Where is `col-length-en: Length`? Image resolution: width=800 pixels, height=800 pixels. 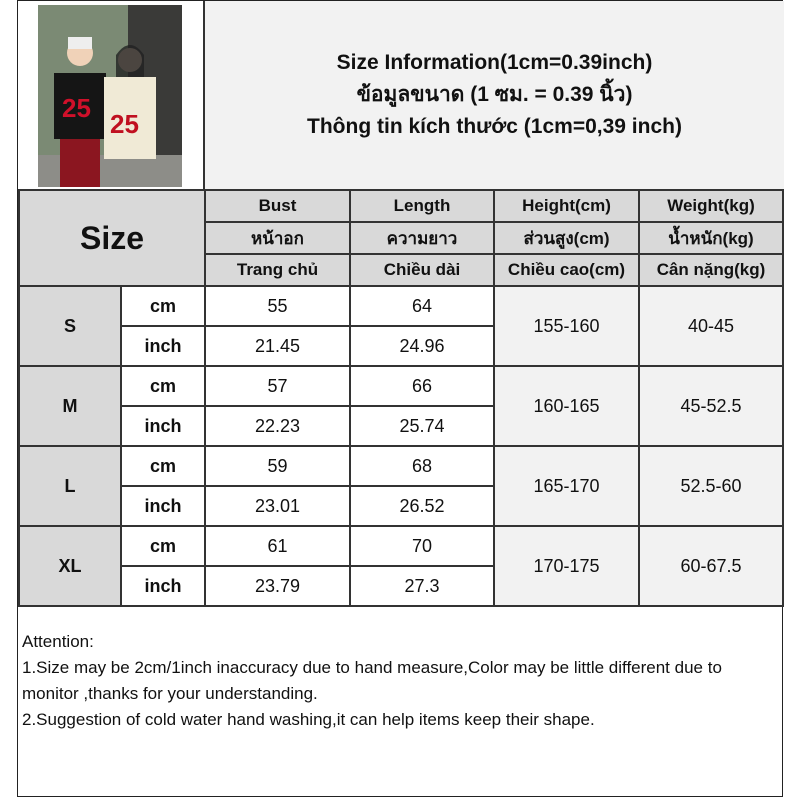
col-length-en: Length is located at coordinates (422, 206).